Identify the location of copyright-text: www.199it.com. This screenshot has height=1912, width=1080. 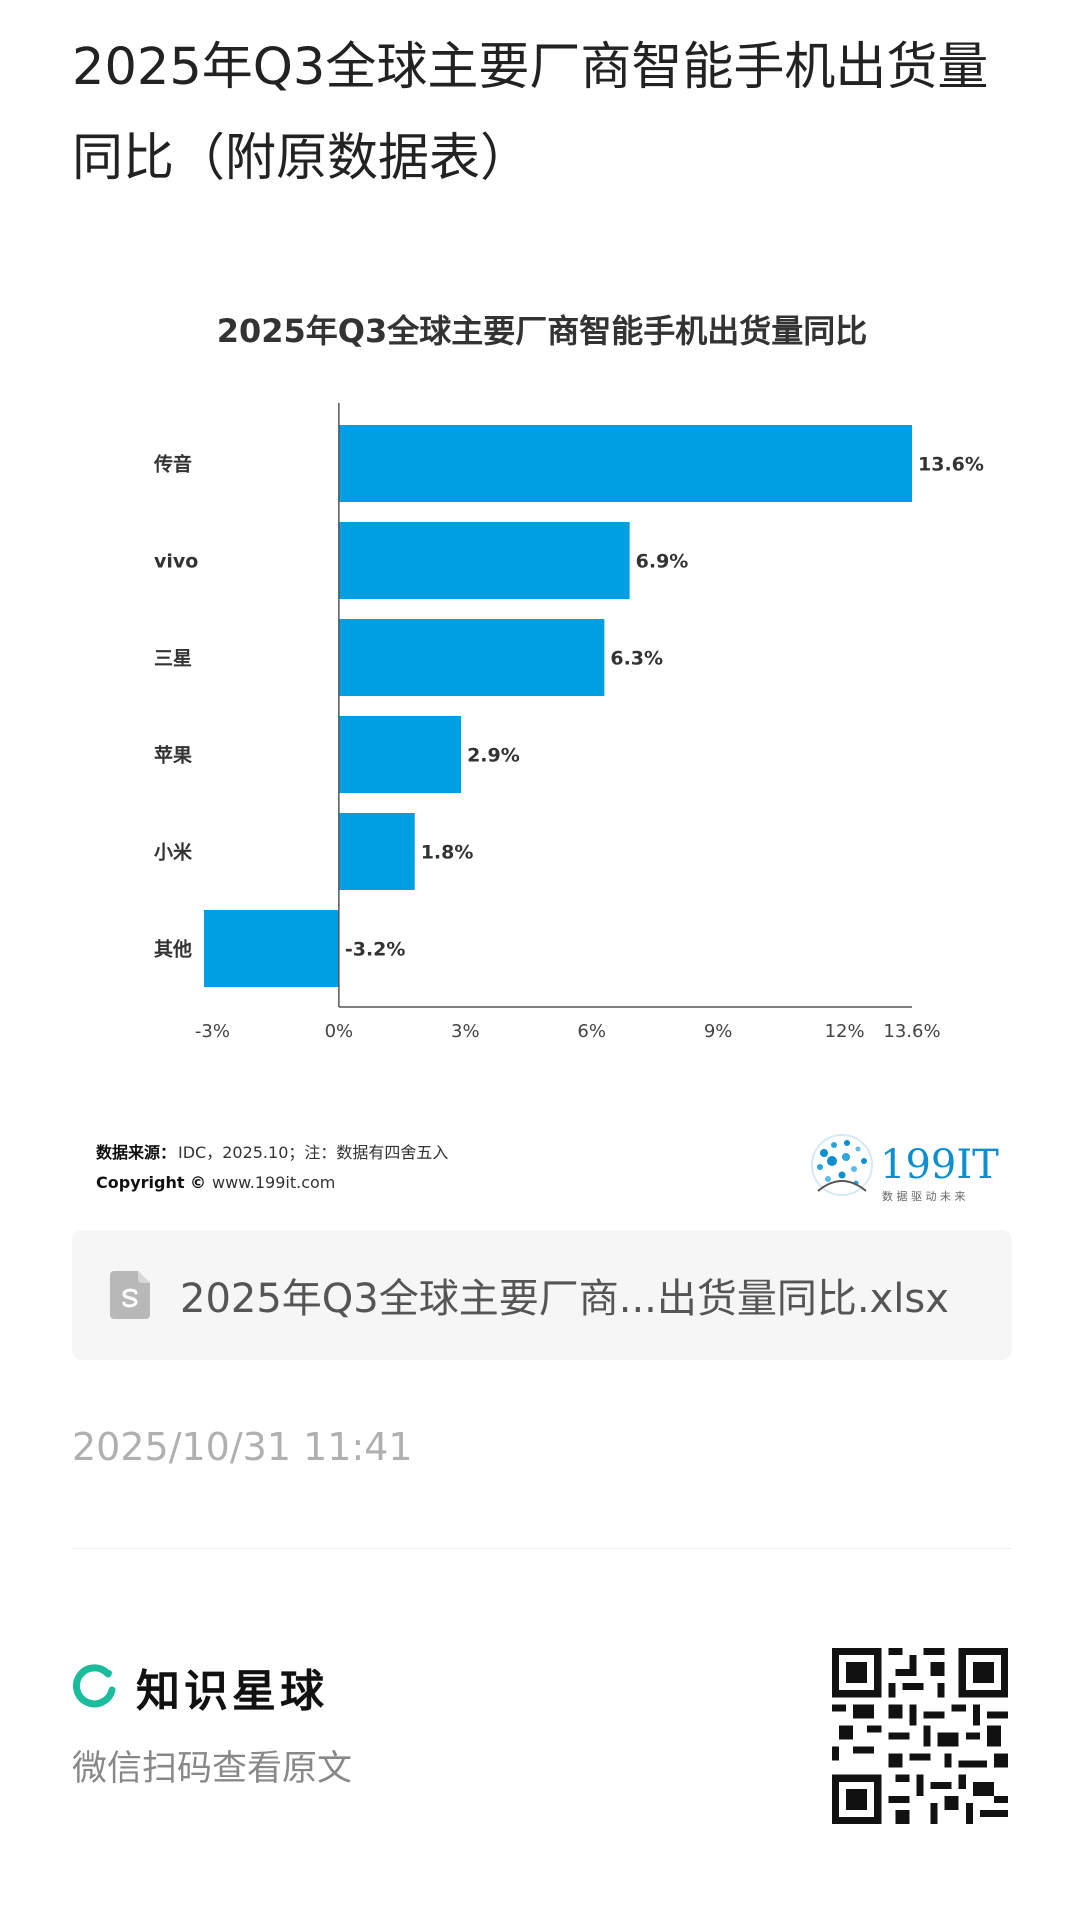
(273, 1182).